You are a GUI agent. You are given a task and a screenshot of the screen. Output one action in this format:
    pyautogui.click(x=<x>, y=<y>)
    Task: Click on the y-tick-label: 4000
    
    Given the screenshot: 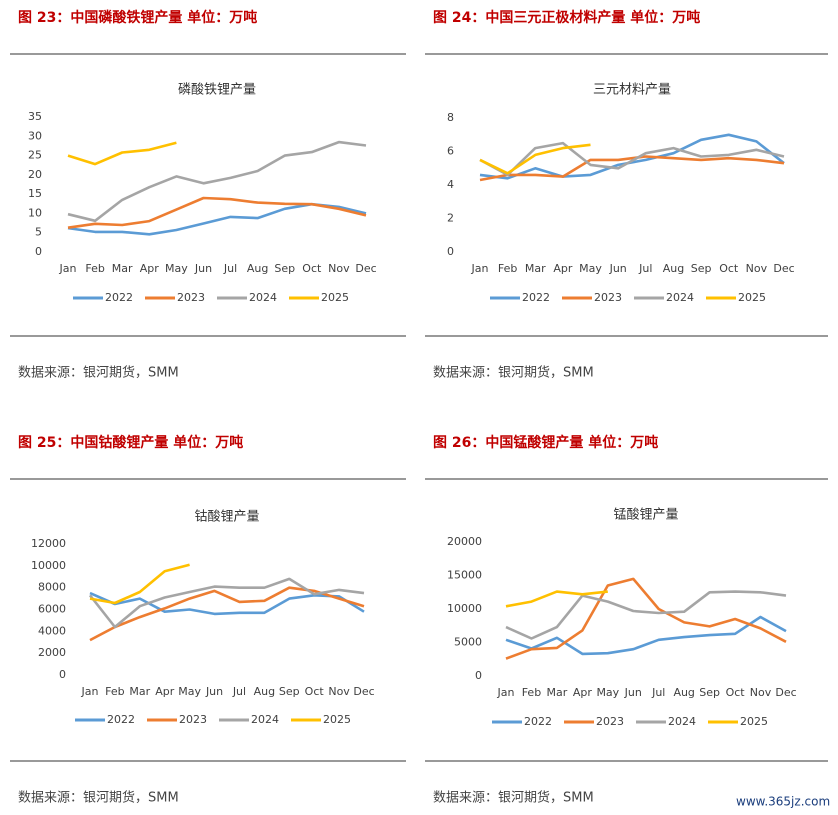 What is the action you would take?
    pyautogui.click(x=52, y=630)
    